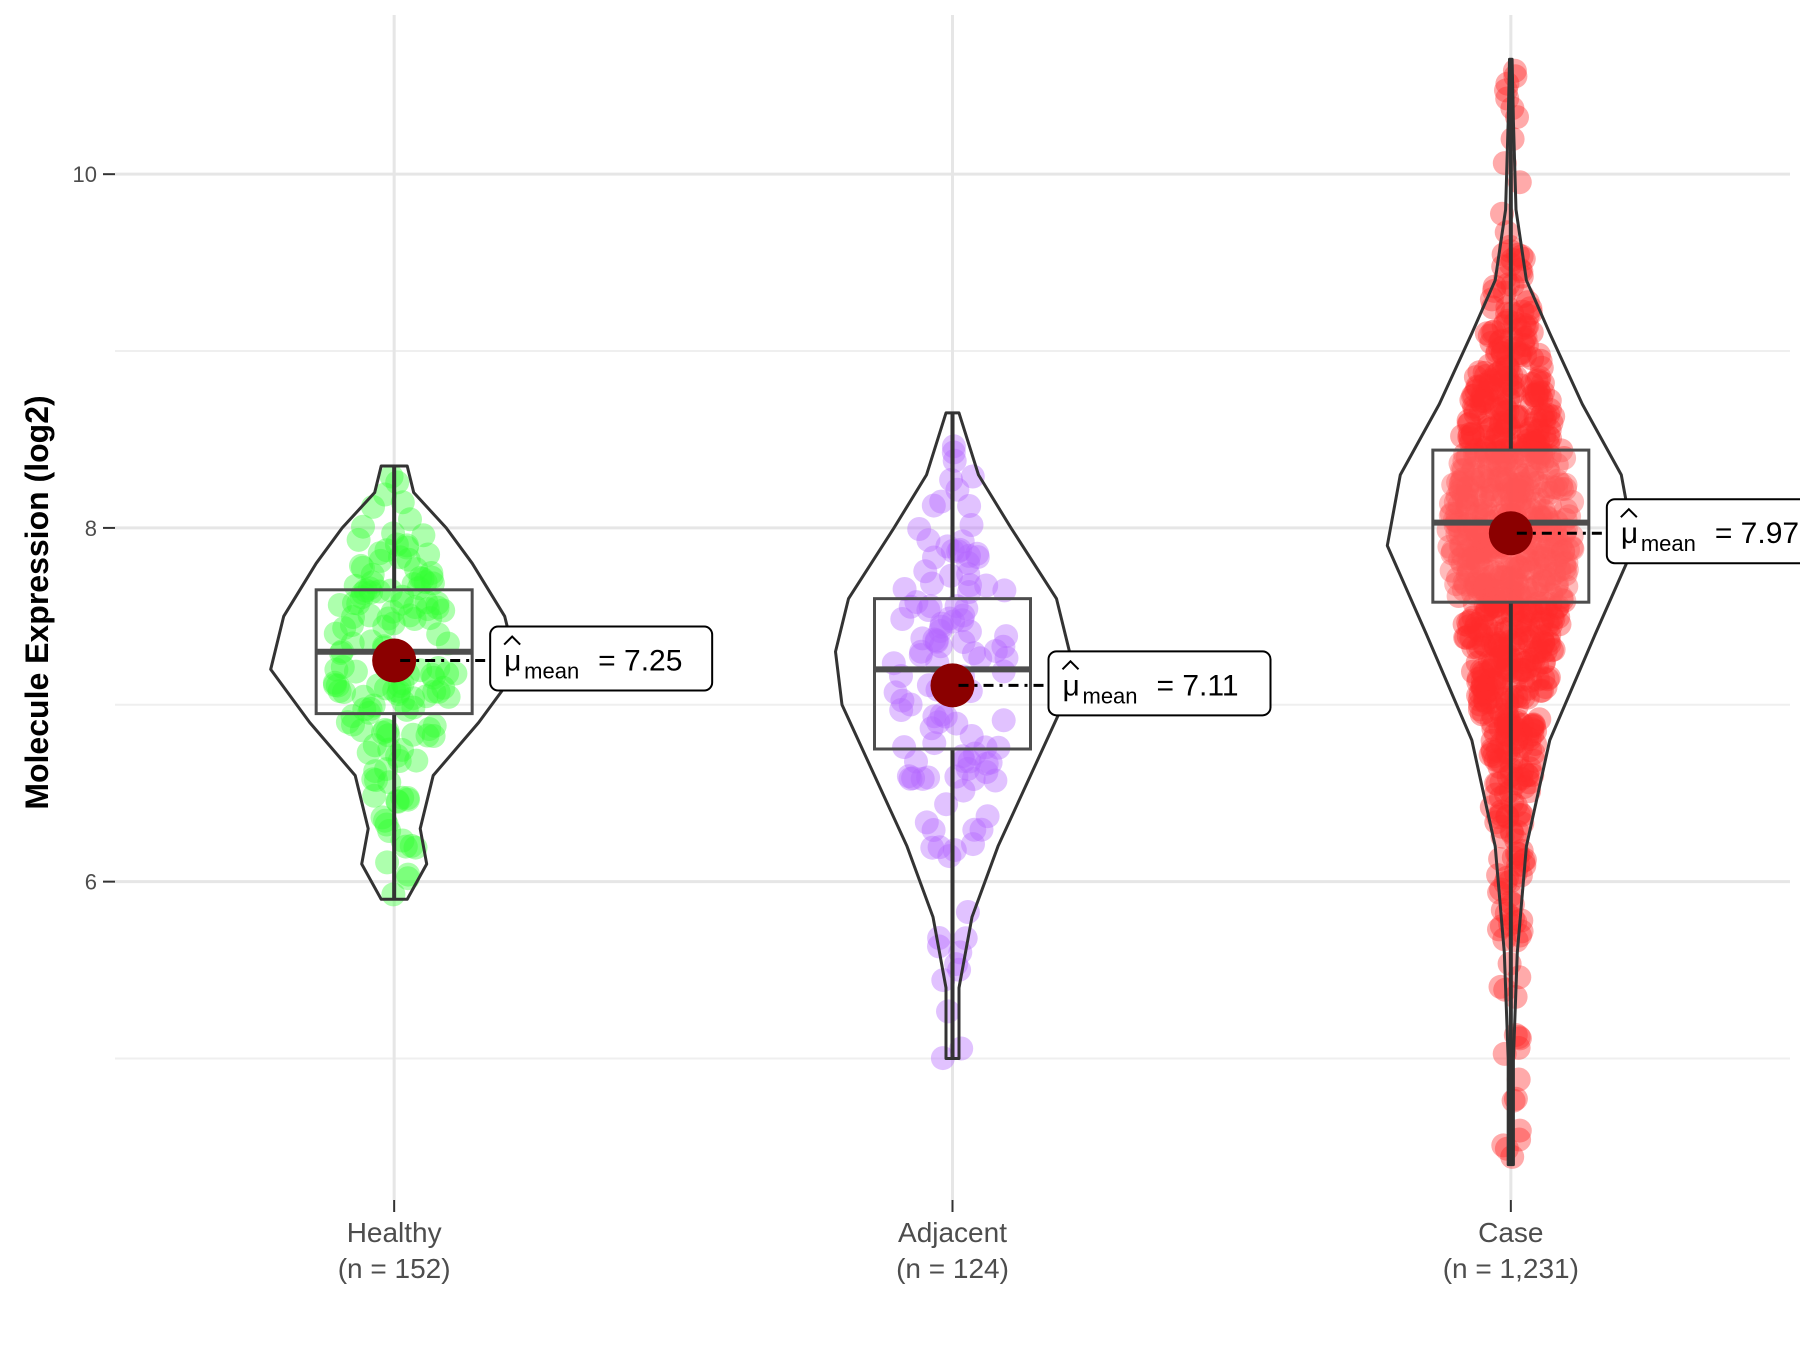 This screenshot has width=1800, height=1350. Describe the element at coordinates (952, 685) in the screenshot. I see `mean-dot` at that location.